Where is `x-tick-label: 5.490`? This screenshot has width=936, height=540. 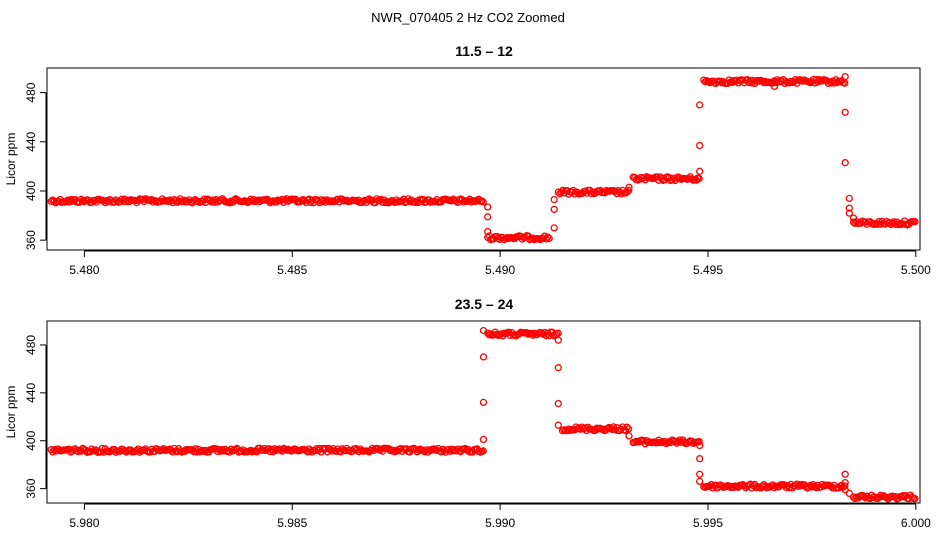
x-tick-label: 5.490 is located at coordinates (500, 270).